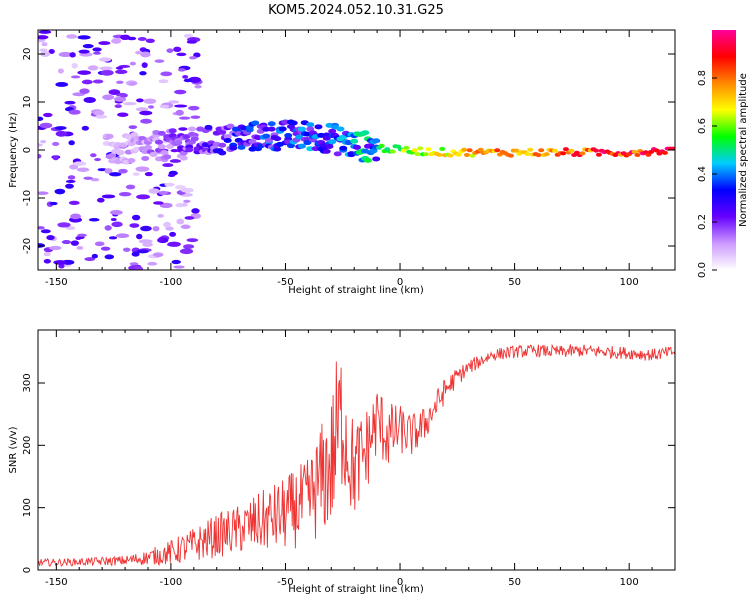 The height and width of the screenshot is (604, 750). I want to click on spectrogram-xtick-label: -150, so click(56, 282).